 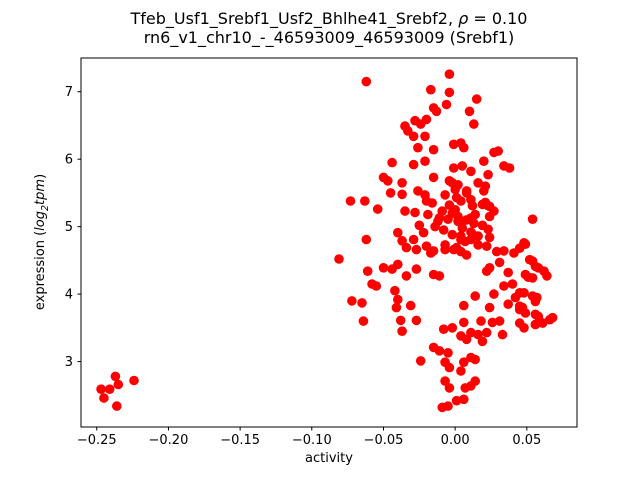 I want to click on y-axis-label-text: expression (log2tpm), so click(x=42, y=242).